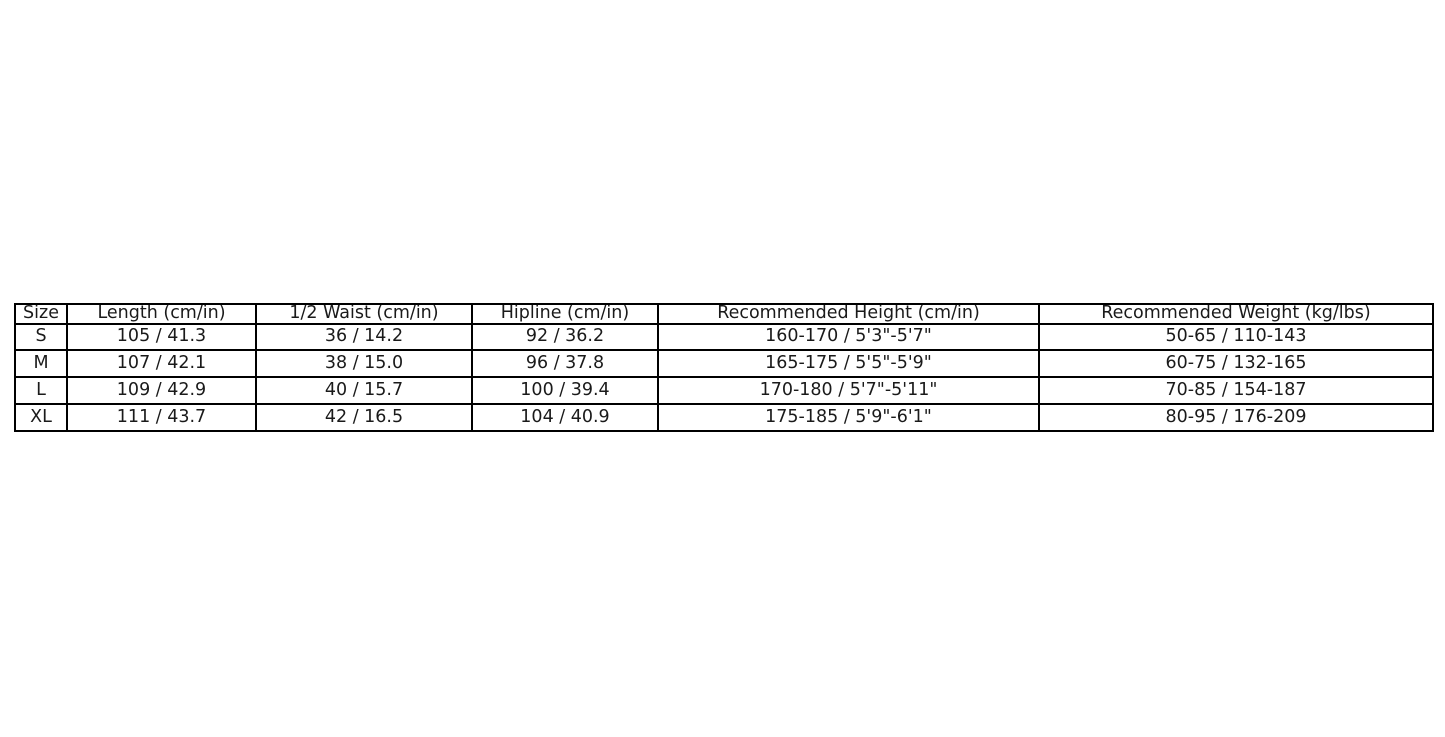 This screenshot has width=1445, height=737. What do you see at coordinates (41, 337) in the screenshot?
I see `size-cell: S` at bounding box center [41, 337].